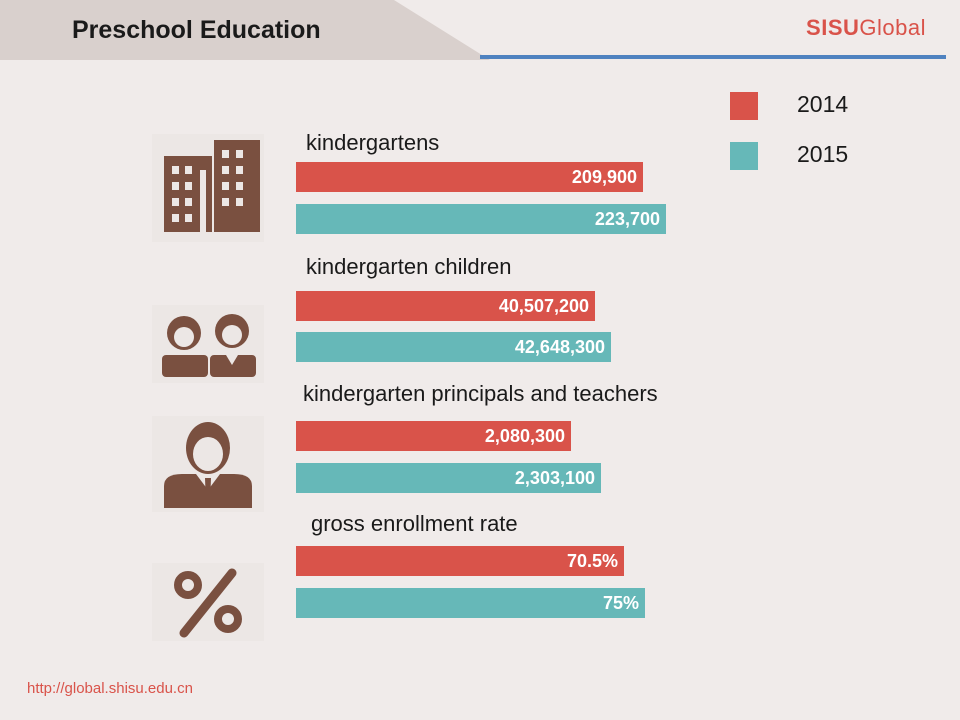  I want to click on group-label-children: kindergarten children, so click(409, 266).